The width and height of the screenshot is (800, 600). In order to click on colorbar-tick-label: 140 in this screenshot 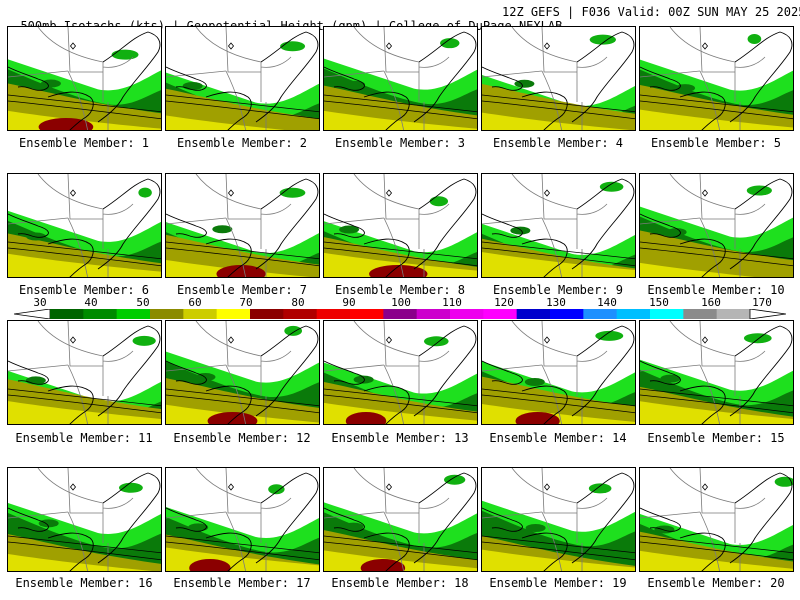, I will do `click(607, 302)`.